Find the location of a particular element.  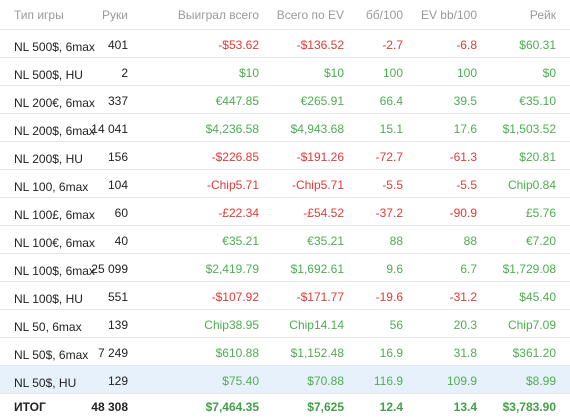

cell-rake: Chip0.84 is located at coordinates (531, 185).